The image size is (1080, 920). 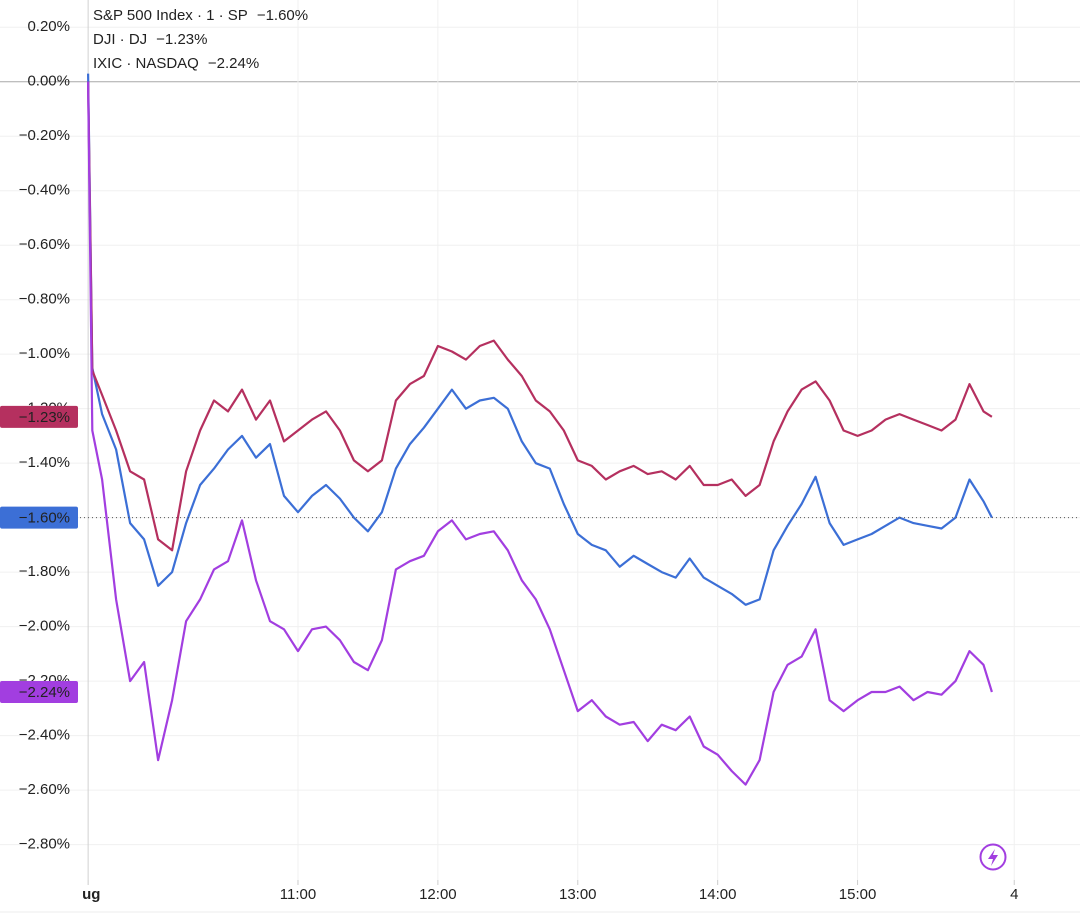 What do you see at coordinates (44, 844) in the screenshot?
I see `y-tick-label: −2.80%` at bounding box center [44, 844].